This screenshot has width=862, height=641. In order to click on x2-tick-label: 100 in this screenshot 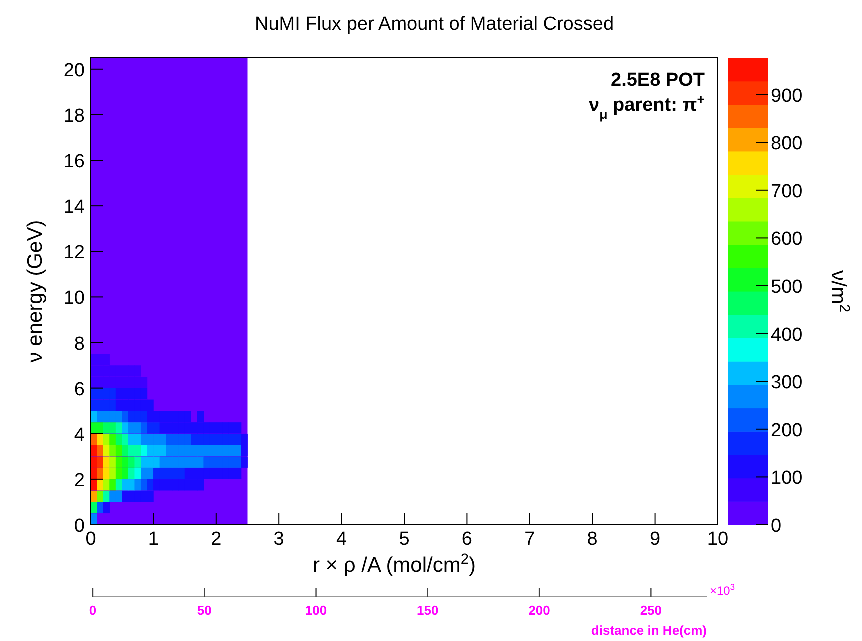, I will do `click(316, 610)`.